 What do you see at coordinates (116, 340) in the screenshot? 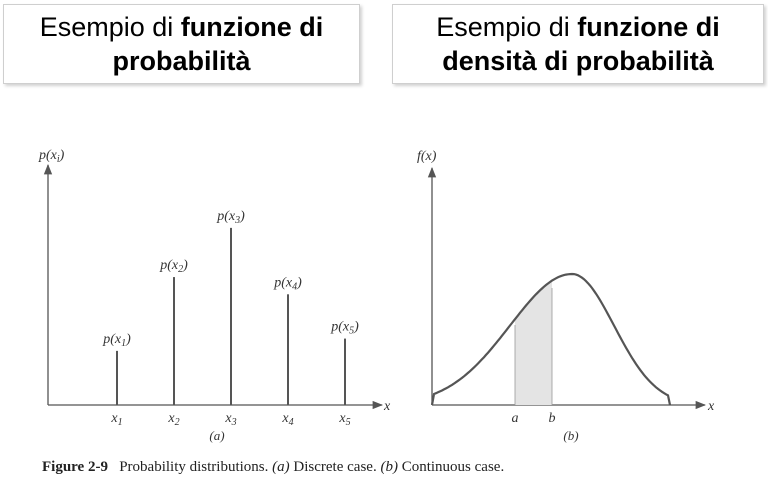
I see `discrete-bar-label-1: p(x1)` at bounding box center [116, 340].